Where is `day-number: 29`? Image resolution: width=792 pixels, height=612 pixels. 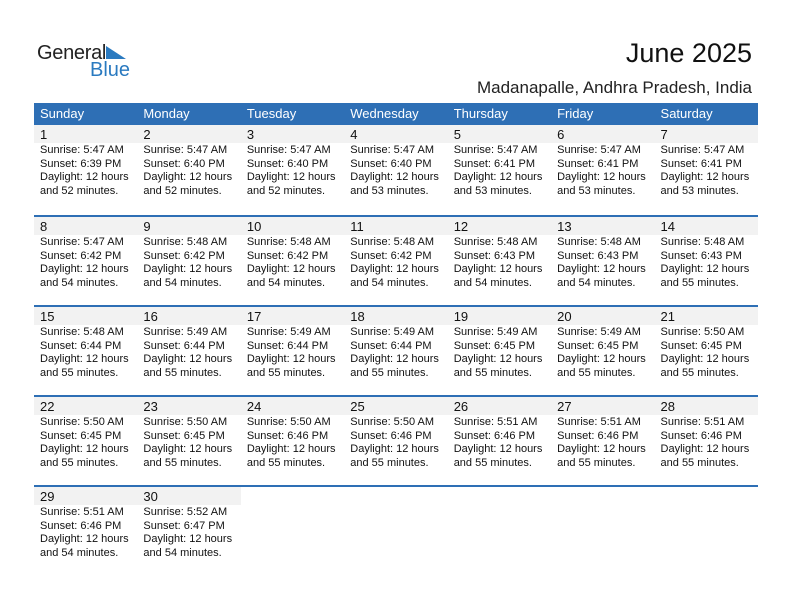 day-number: 29 is located at coordinates (86, 496).